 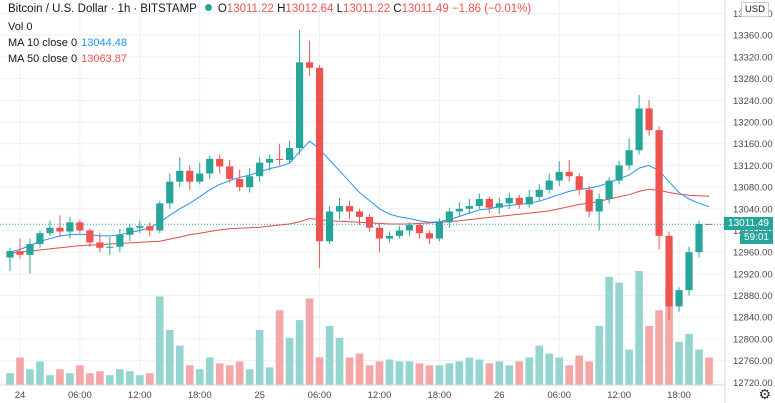 I want to click on interval-label: 1h, so click(x=124, y=9).